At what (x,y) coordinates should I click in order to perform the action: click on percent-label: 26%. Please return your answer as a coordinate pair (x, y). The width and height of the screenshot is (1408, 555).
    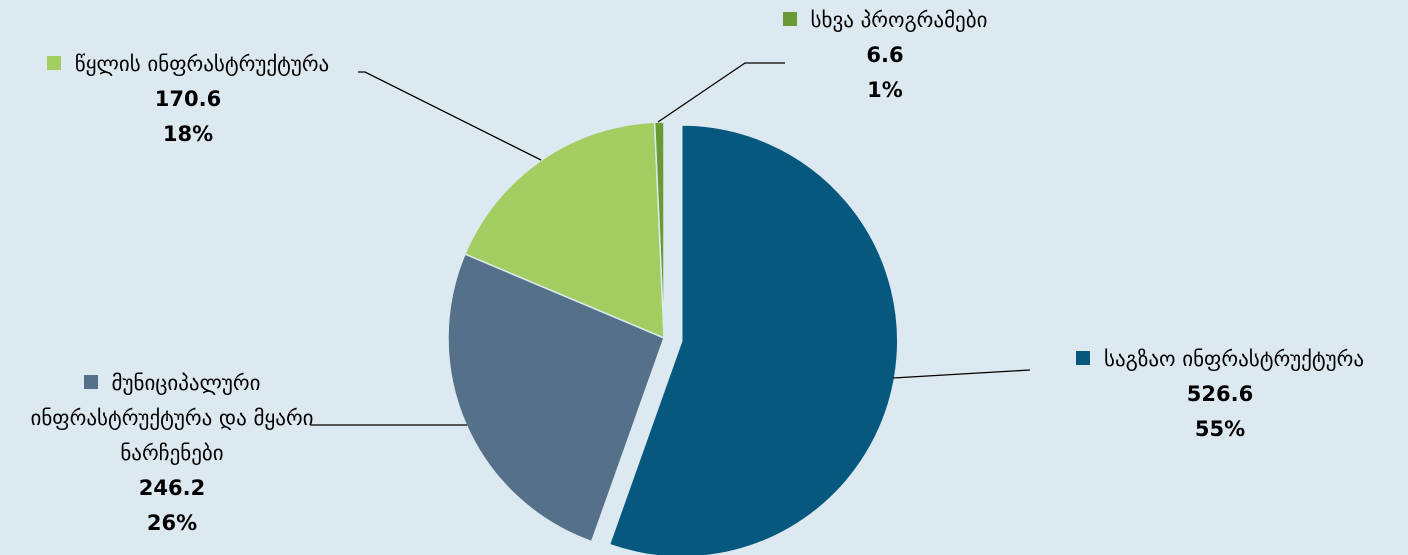
    Looking at the image, I should click on (172, 523).